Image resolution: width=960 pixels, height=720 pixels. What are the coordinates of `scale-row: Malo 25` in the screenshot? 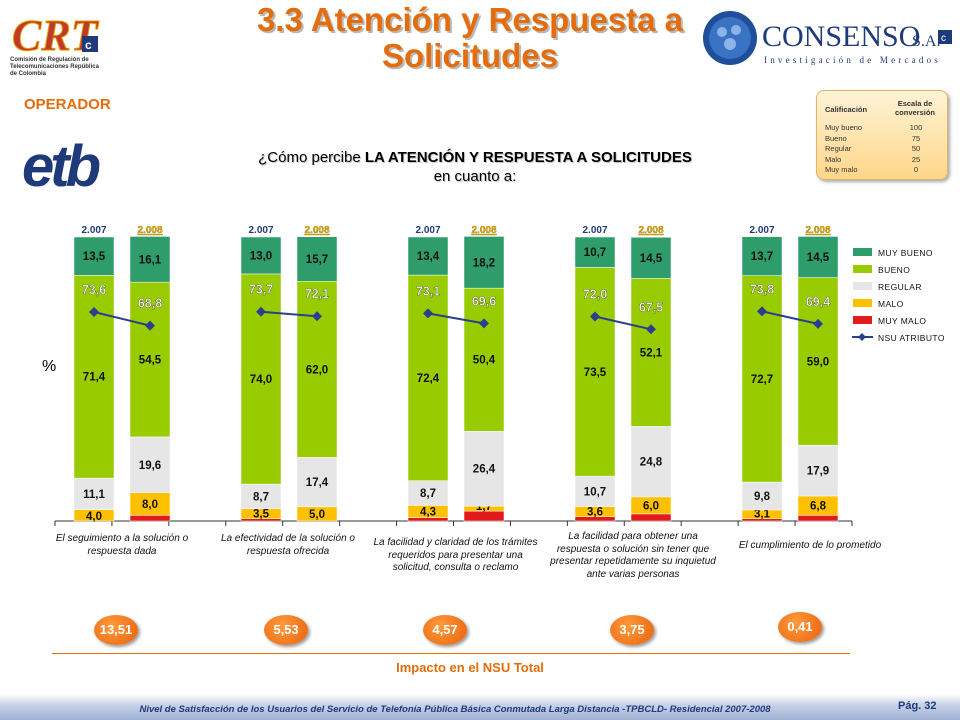 It's located at (880, 160).